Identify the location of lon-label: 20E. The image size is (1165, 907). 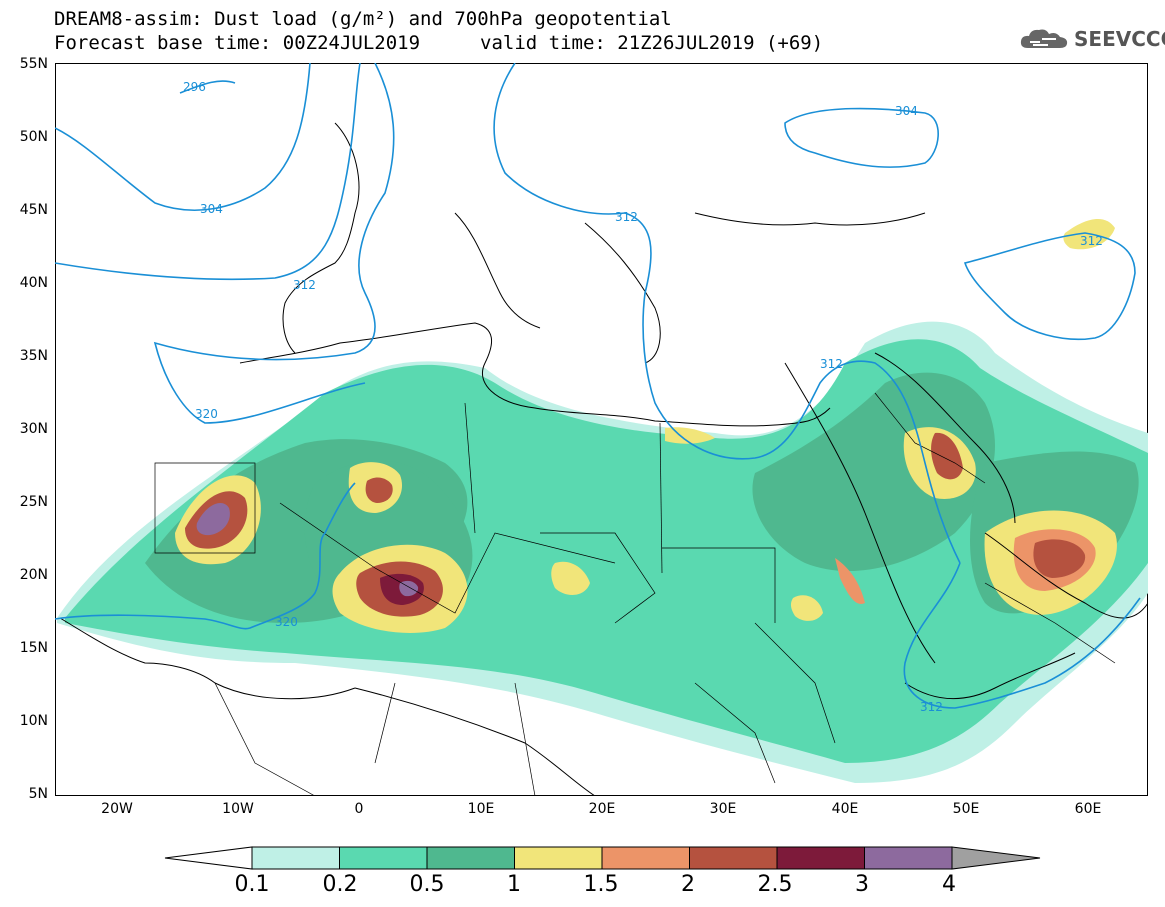
(602, 809).